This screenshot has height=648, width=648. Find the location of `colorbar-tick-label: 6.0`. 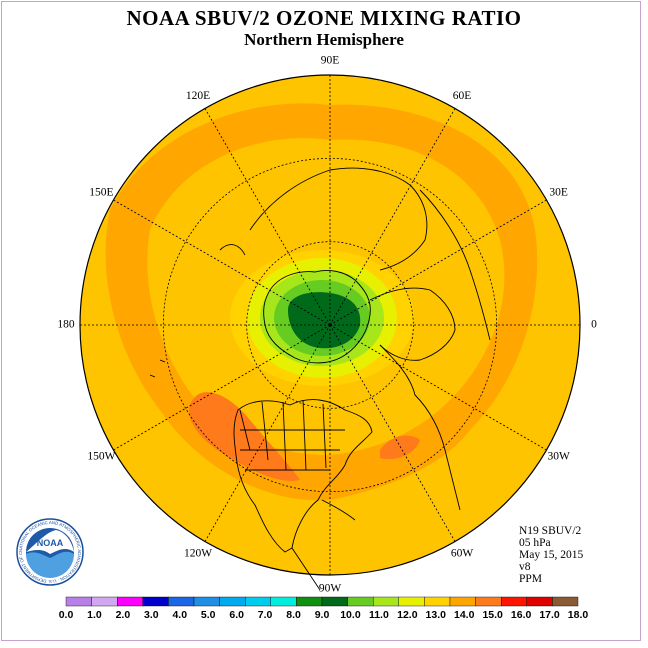

colorbar-tick-label: 6.0 is located at coordinates (236, 615).